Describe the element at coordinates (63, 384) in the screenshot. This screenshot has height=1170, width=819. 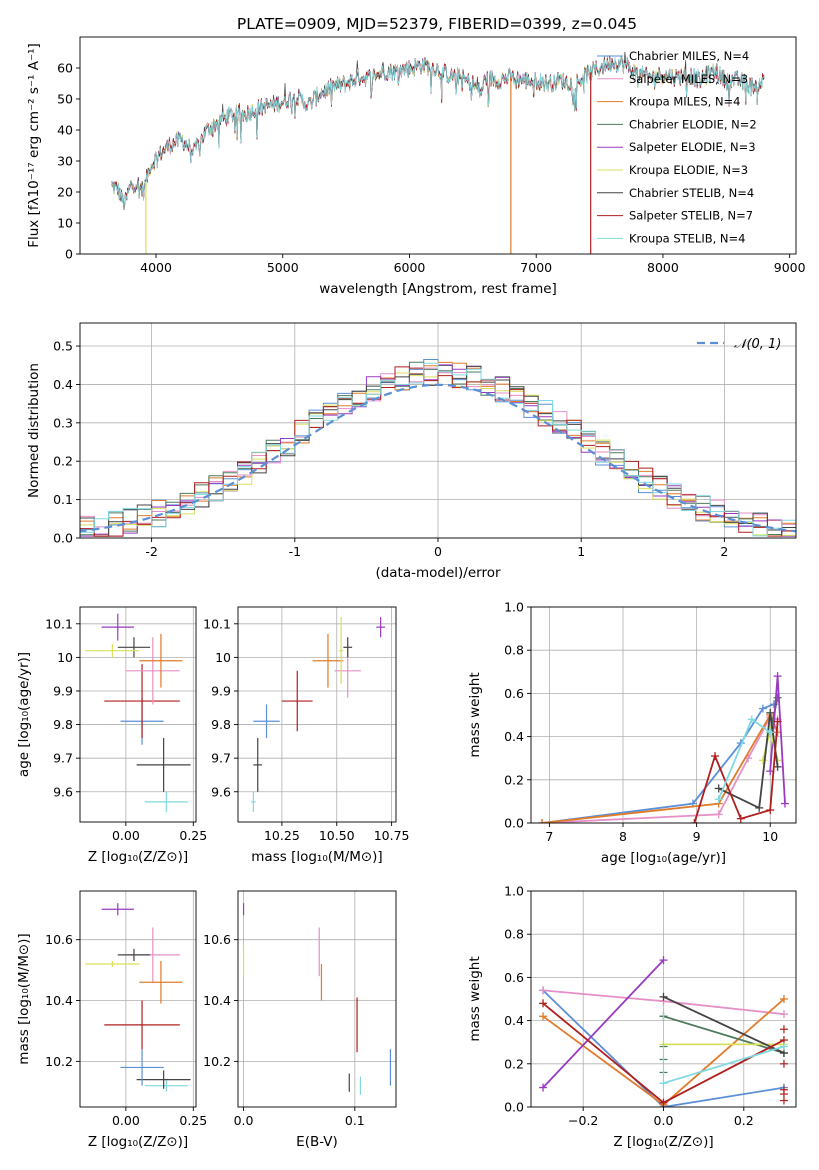
I see `y-tick-label: 0.4` at that location.